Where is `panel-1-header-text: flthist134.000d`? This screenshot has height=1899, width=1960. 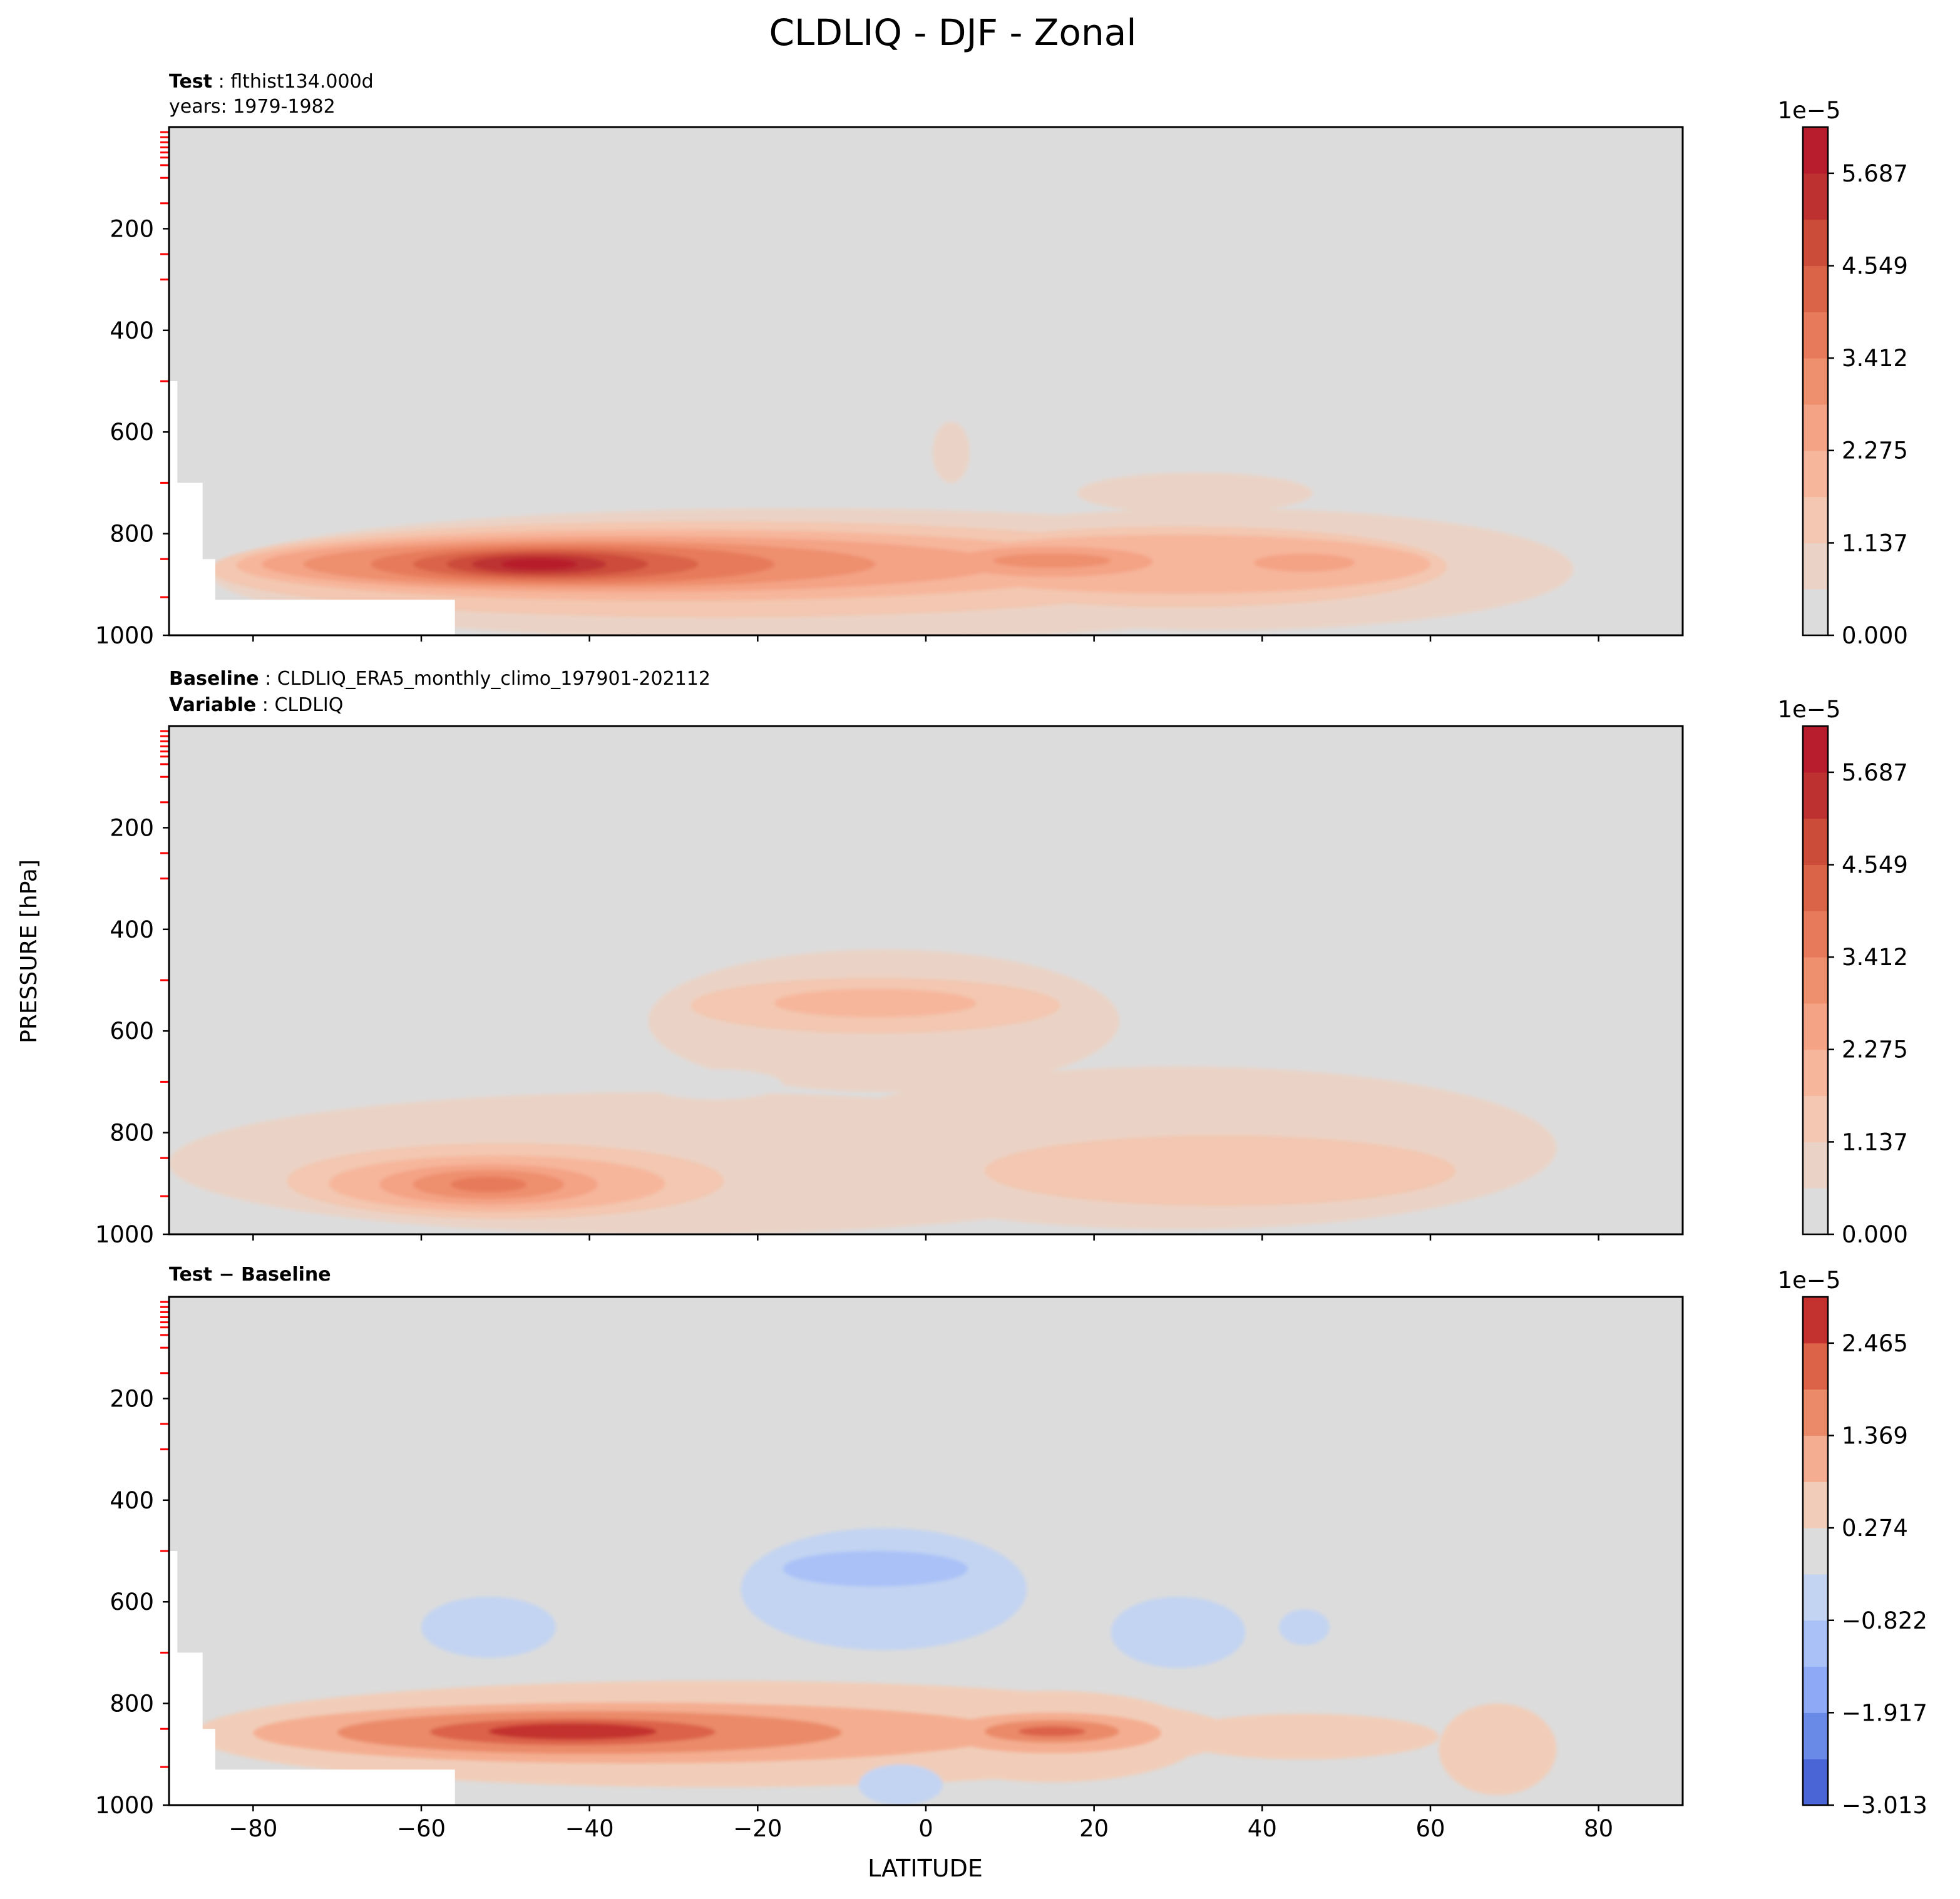 panel-1-header-text: flthist134.000d is located at coordinates (302, 82).